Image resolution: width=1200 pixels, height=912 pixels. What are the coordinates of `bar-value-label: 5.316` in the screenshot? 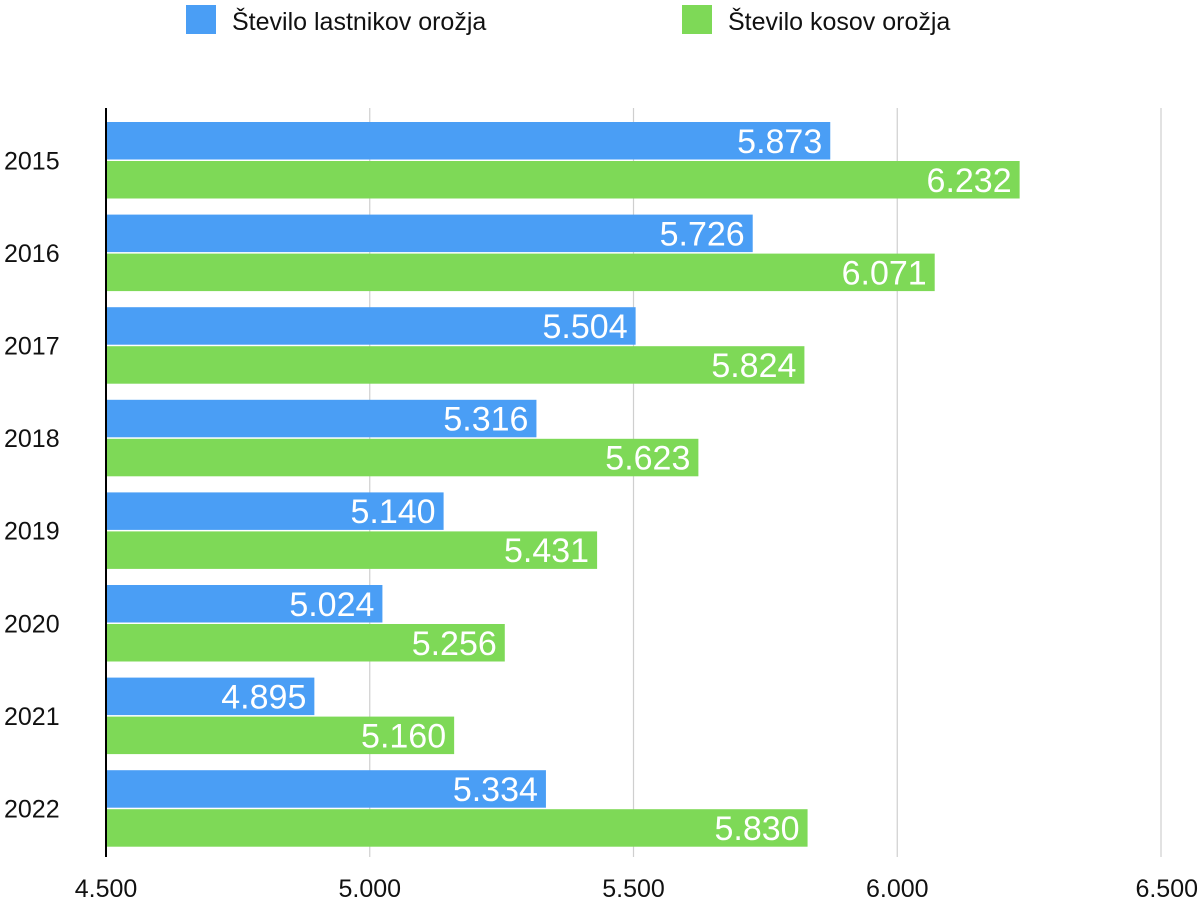 It's located at (485, 420).